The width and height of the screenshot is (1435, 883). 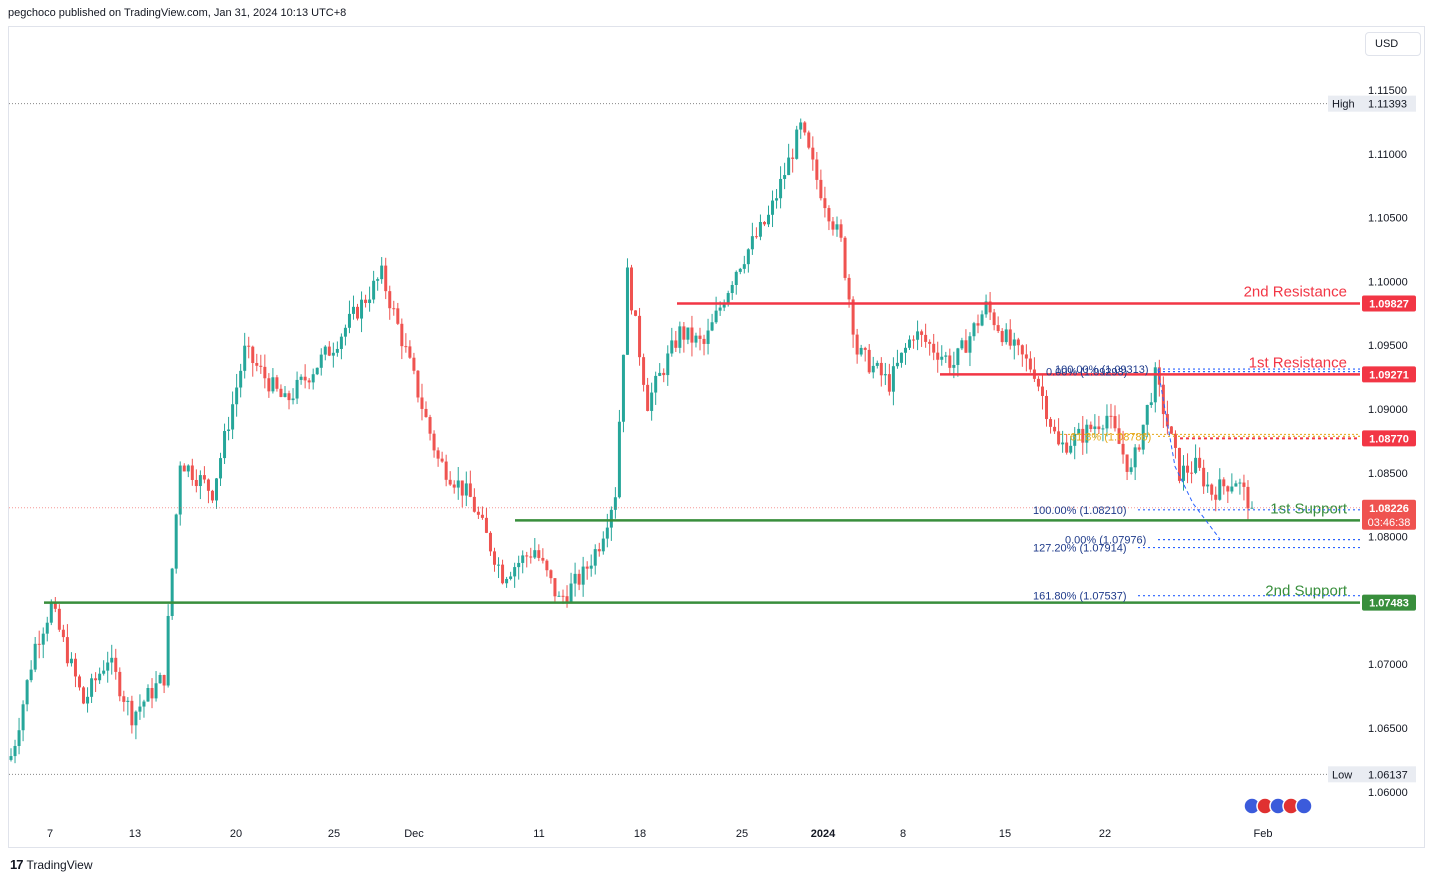 What do you see at coordinates (1389, 374) in the screenshot?
I see `level-price-tag` at bounding box center [1389, 374].